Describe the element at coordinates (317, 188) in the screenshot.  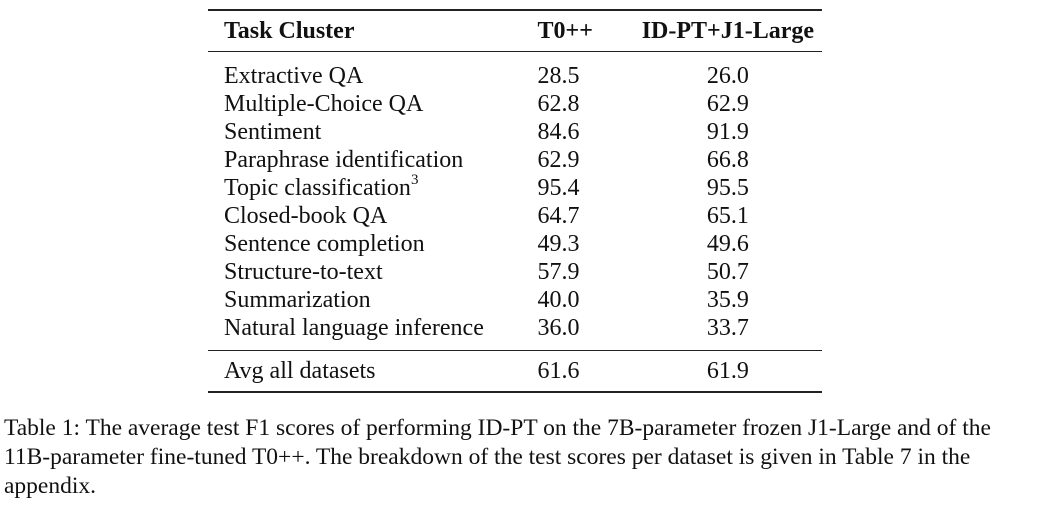
I see `task-label: Topic classification` at that location.